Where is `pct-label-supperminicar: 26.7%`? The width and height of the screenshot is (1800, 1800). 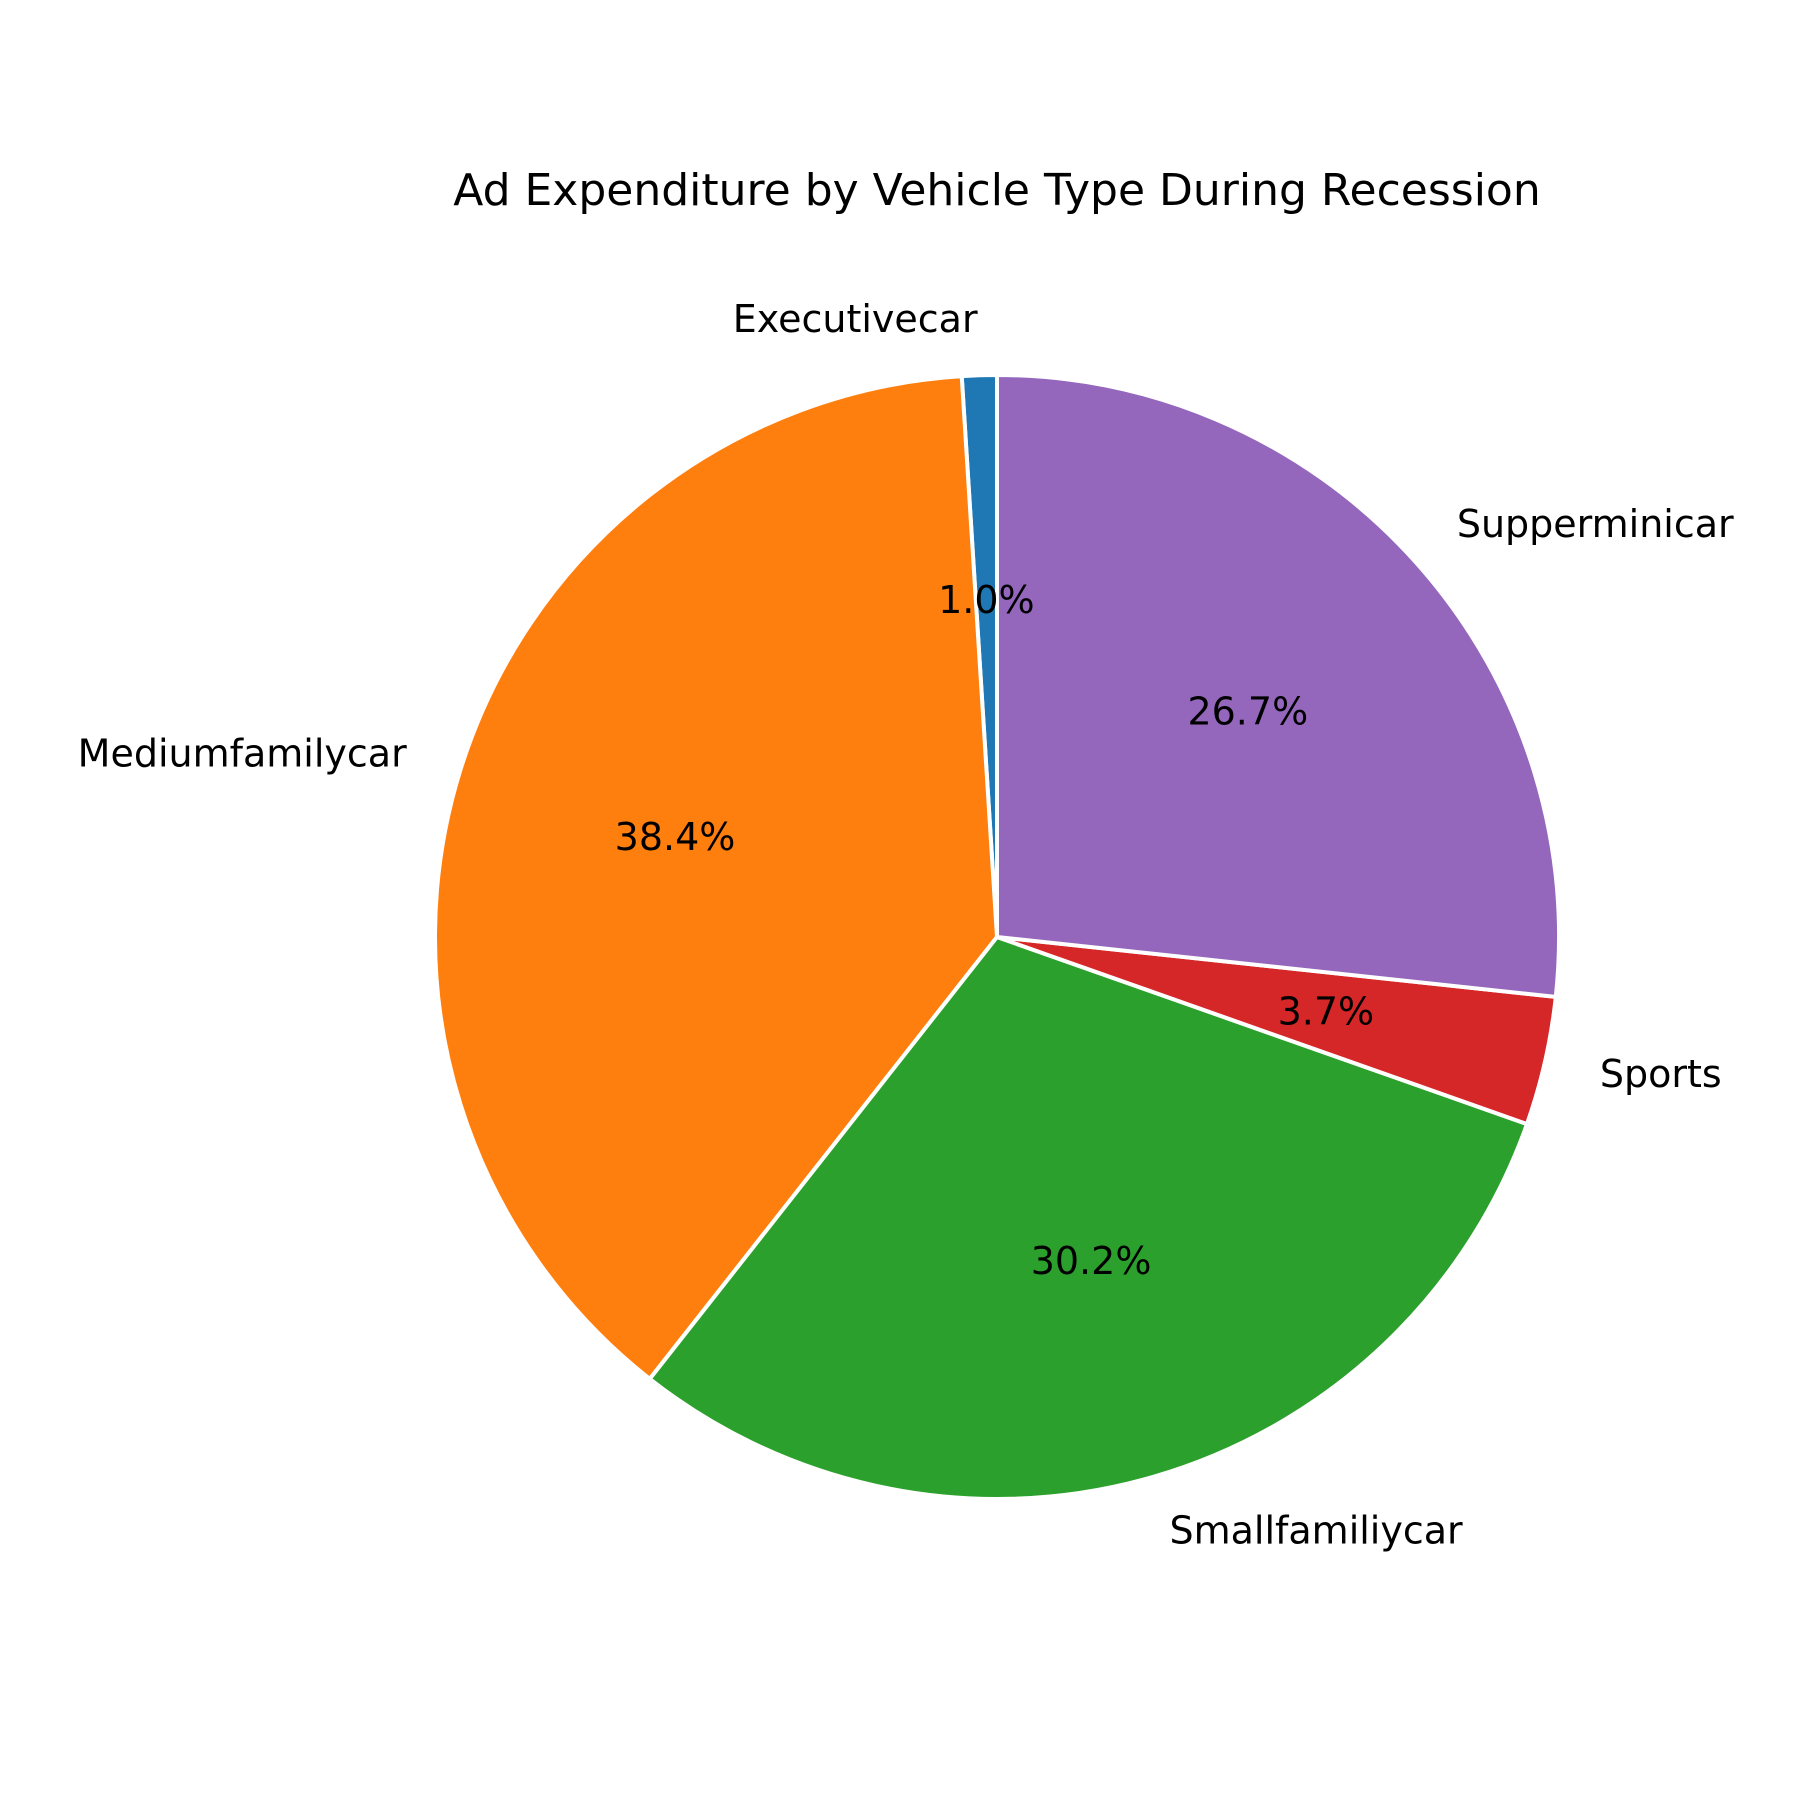
pct-label-supperminicar: 26.7% is located at coordinates (1247, 712).